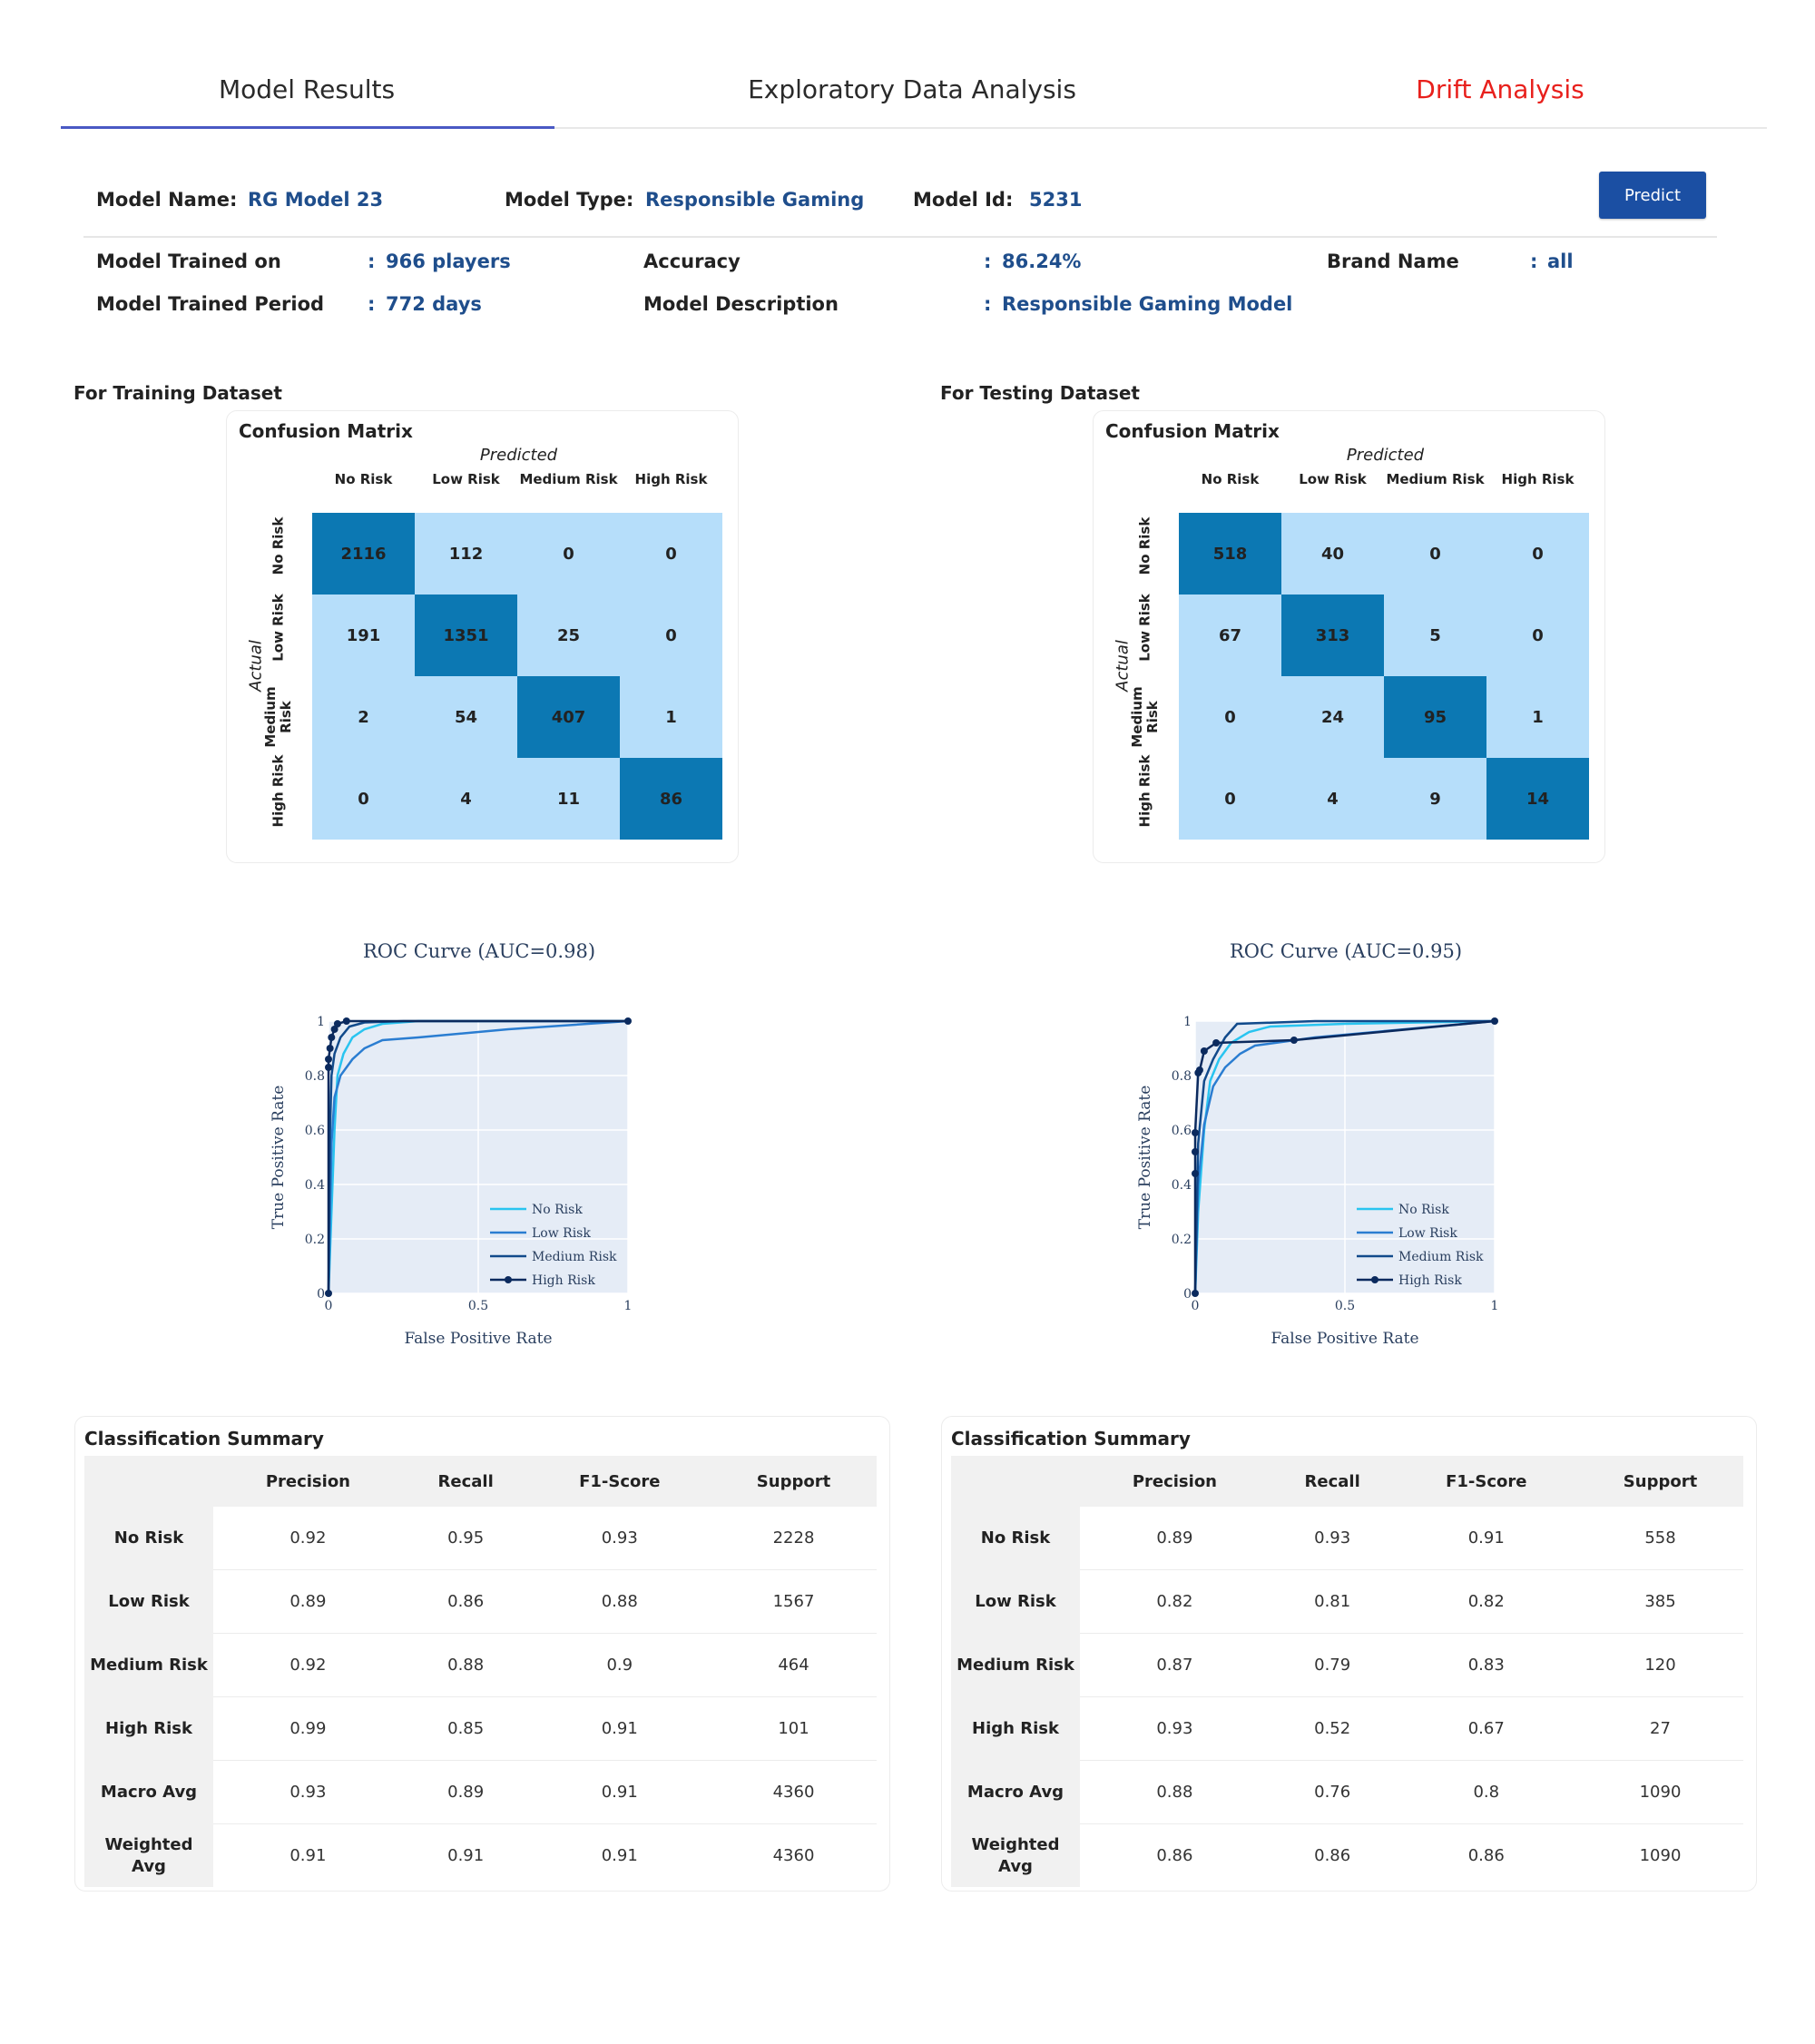 This screenshot has width=1815, height=2044. What do you see at coordinates (1393, 261) in the screenshot?
I see `brand-name-label: Brand Name` at bounding box center [1393, 261].